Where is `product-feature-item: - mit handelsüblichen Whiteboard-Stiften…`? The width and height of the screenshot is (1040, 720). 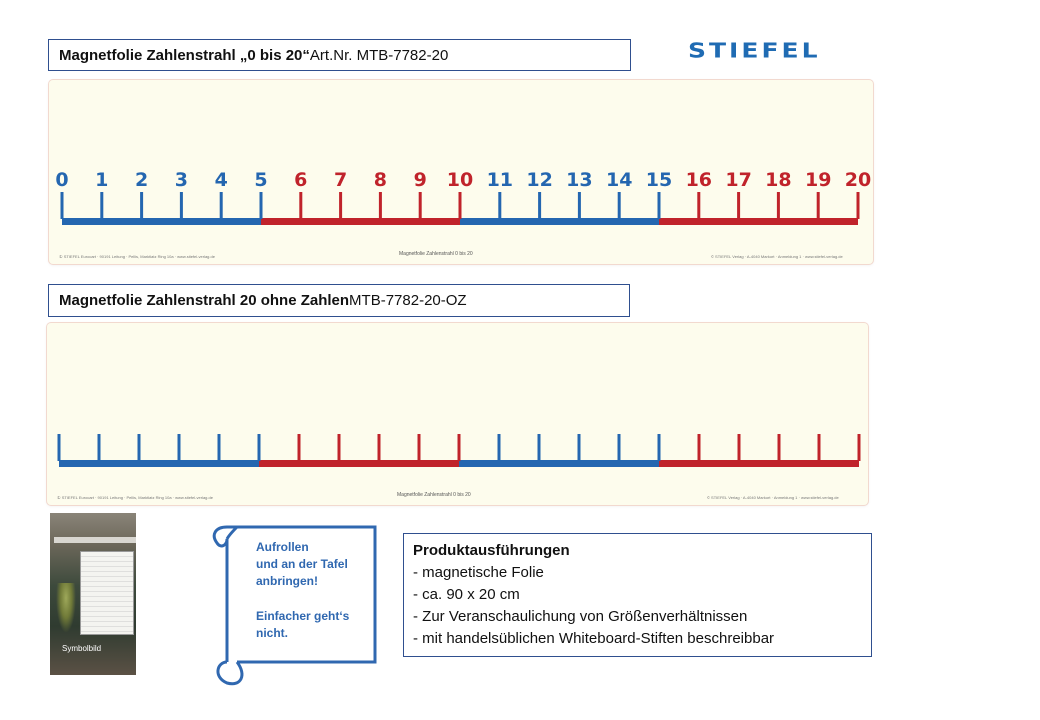 product-feature-item: - mit handelsüblichen Whiteboard-Stiften… is located at coordinates (594, 638).